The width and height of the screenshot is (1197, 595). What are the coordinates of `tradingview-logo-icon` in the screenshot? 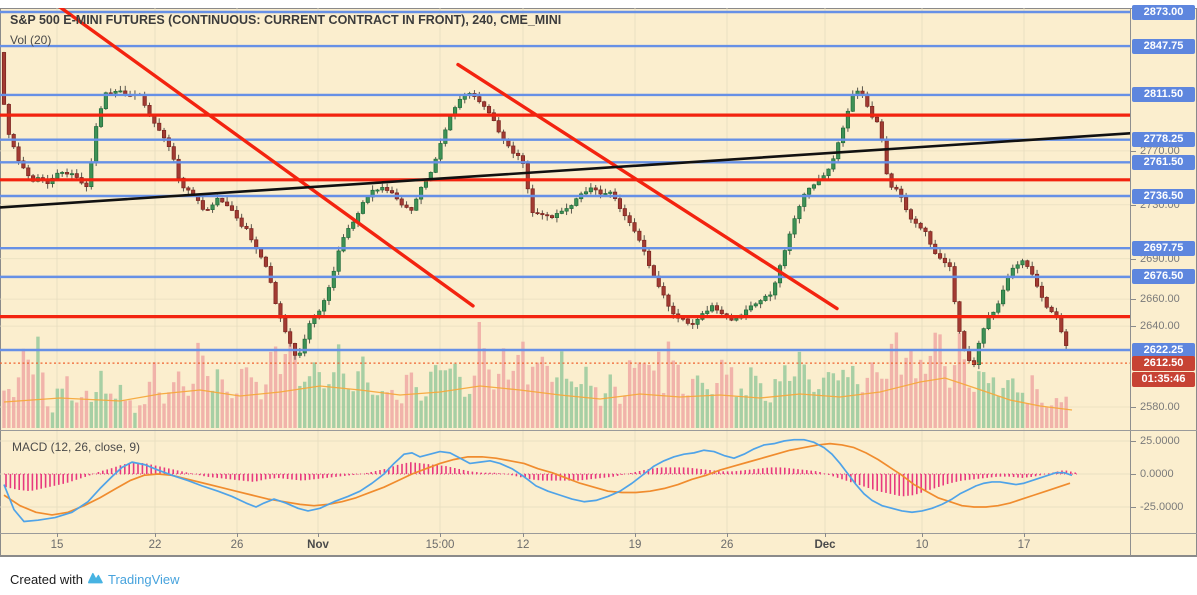 It's located at (95, 579).